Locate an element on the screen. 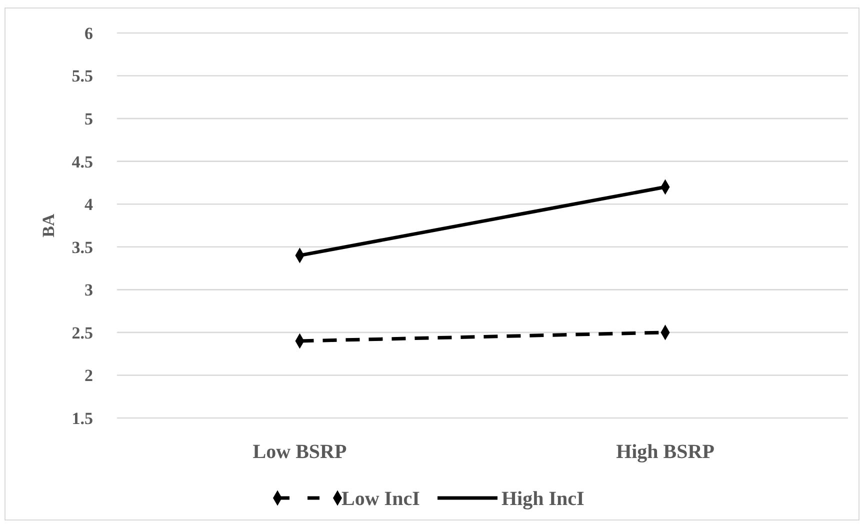 This screenshot has height=524, width=862. y-tick-label: 5.5 is located at coordinates (82, 76).